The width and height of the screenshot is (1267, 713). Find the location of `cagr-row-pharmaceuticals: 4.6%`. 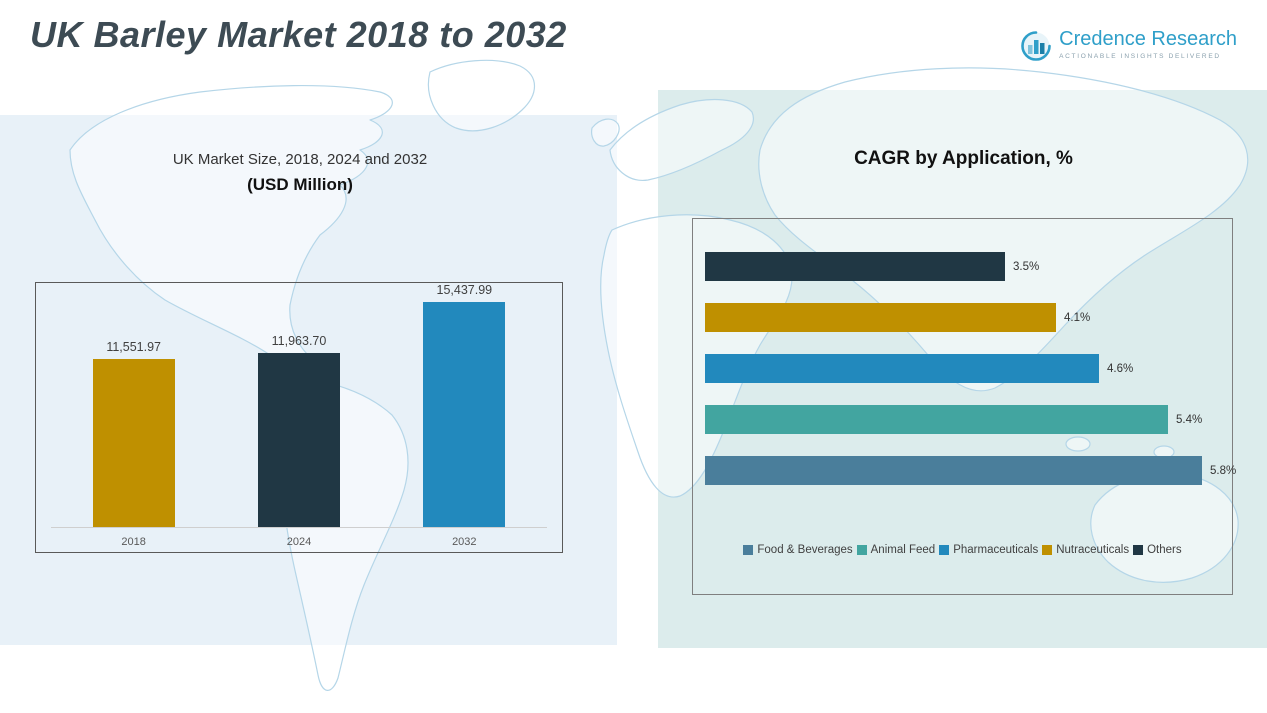

cagr-row-pharmaceuticals: 4.6% is located at coordinates (964, 368).